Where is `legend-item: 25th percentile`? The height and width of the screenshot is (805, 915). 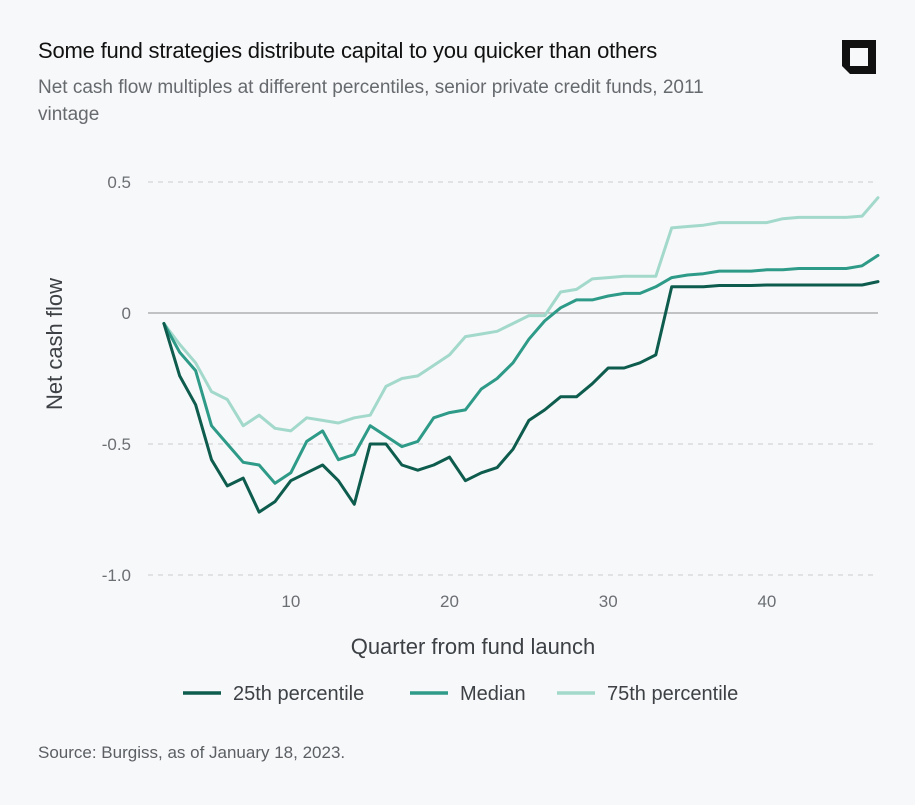
legend-item: 25th percentile is located at coordinates (273, 694).